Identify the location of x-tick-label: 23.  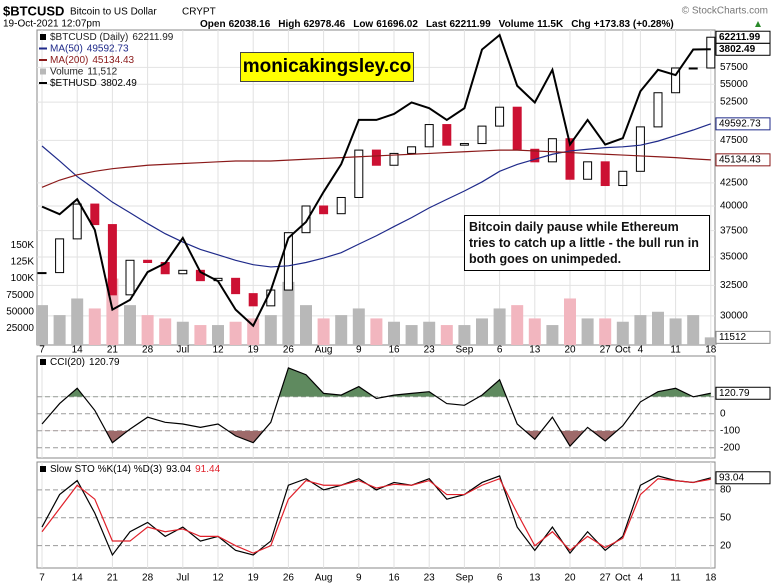
(430, 578).